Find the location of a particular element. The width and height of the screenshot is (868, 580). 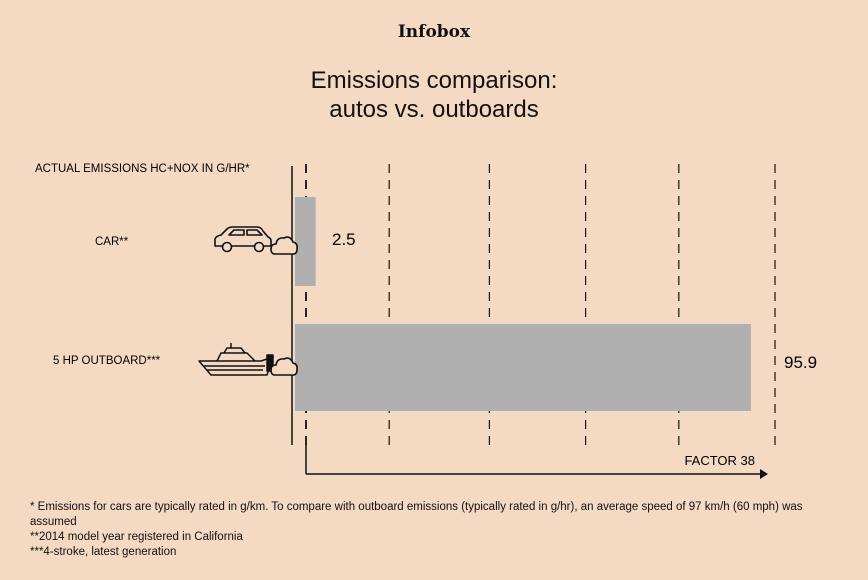

category-label: CAR** is located at coordinates (112, 242).